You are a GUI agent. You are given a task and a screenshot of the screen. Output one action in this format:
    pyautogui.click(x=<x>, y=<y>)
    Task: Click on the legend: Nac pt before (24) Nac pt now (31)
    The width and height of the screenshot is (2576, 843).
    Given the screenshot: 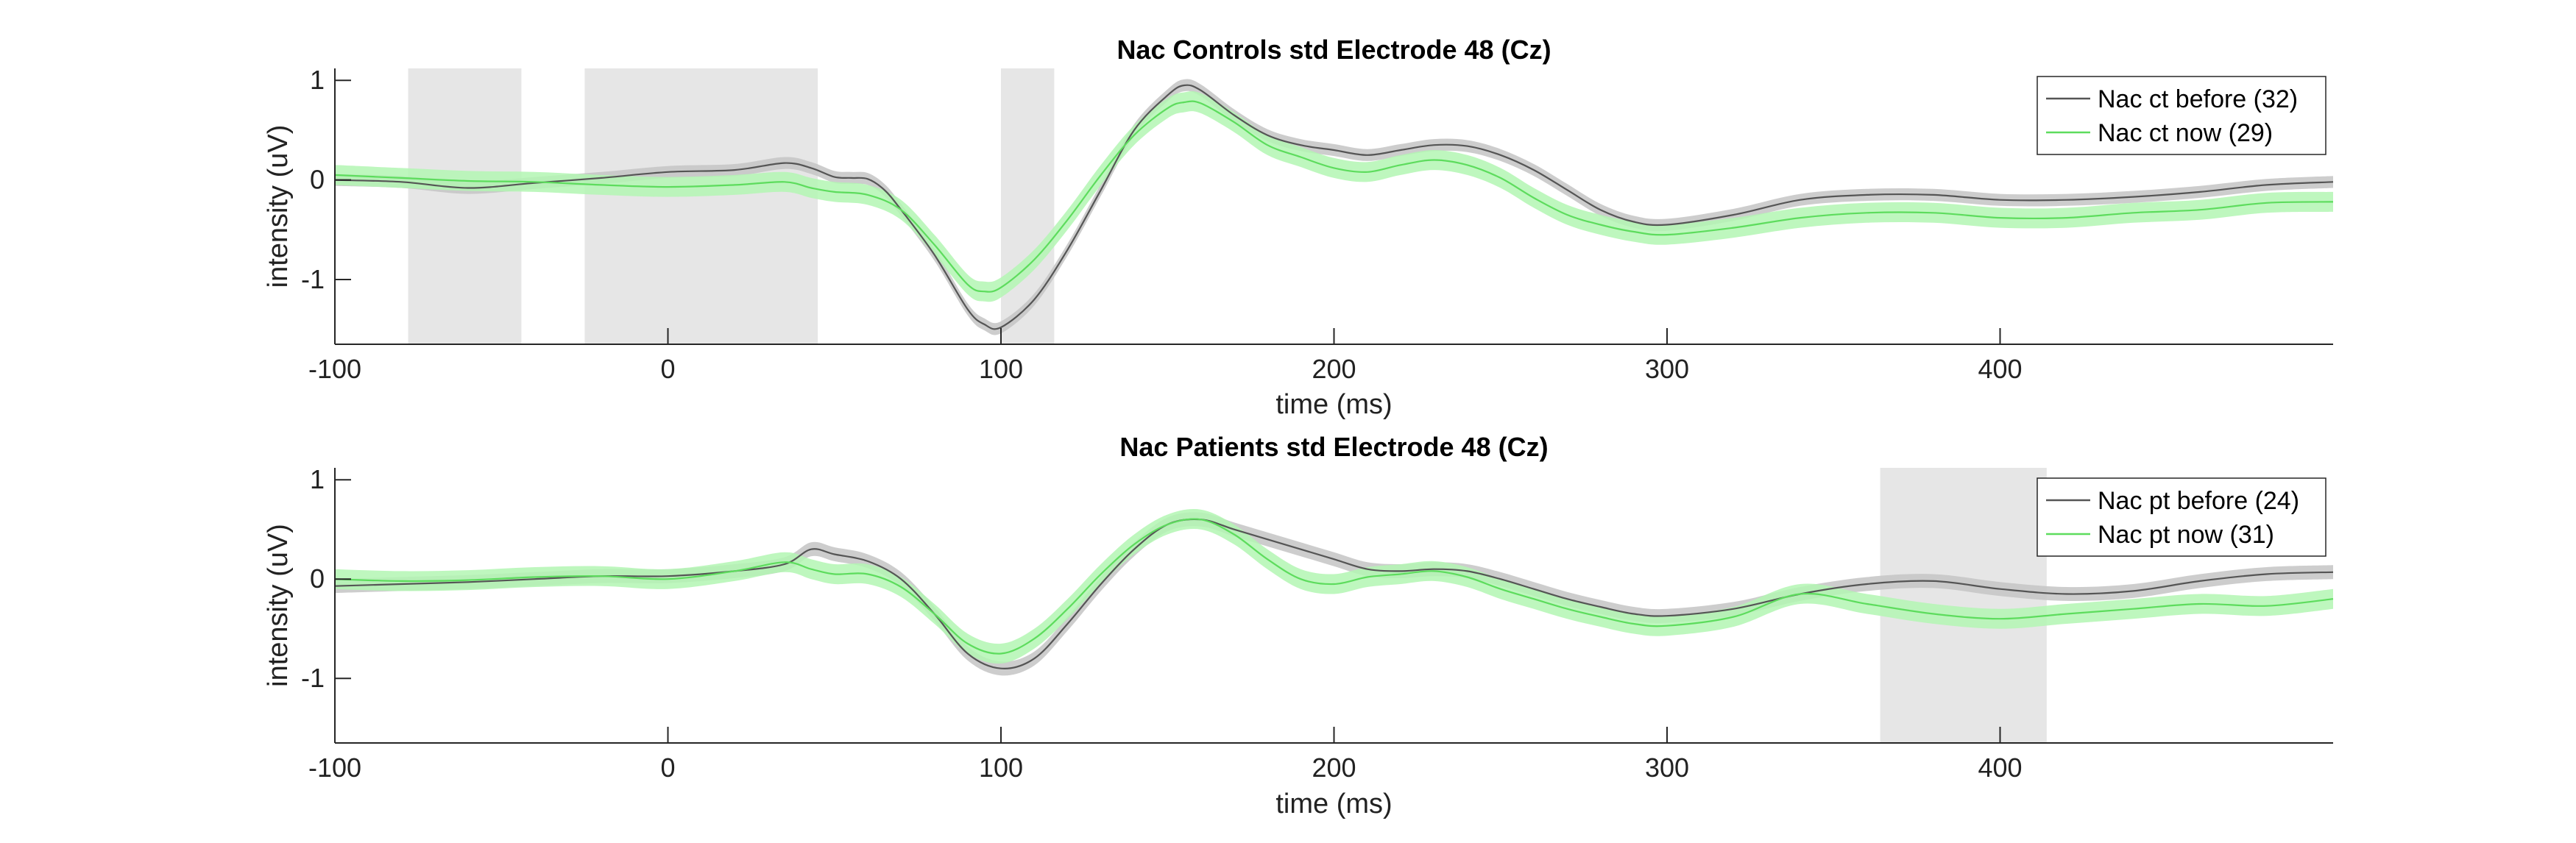 What is the action you would take?
    pyautogui.click(x=2181, y=517)
    